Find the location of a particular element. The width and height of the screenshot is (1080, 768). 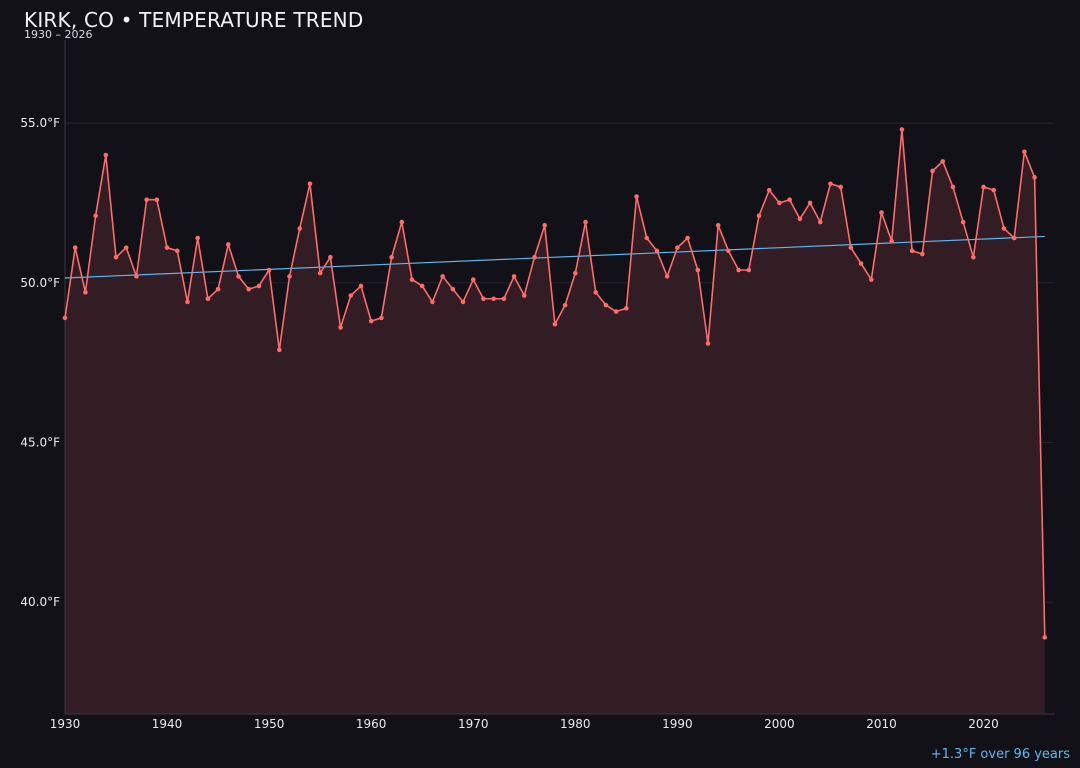

chart-subtitle: 1930 – 2026 is located at coordinates (58, 34).